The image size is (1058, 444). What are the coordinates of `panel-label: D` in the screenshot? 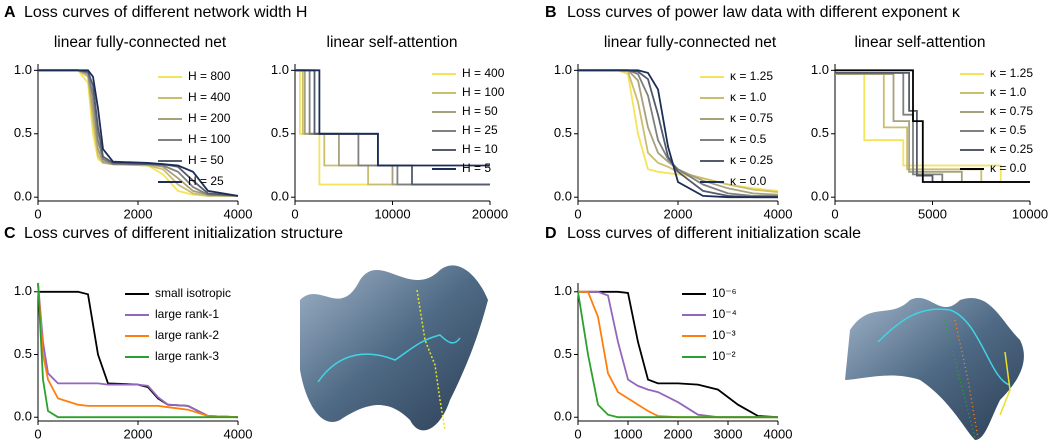 It's located at (551, 233).